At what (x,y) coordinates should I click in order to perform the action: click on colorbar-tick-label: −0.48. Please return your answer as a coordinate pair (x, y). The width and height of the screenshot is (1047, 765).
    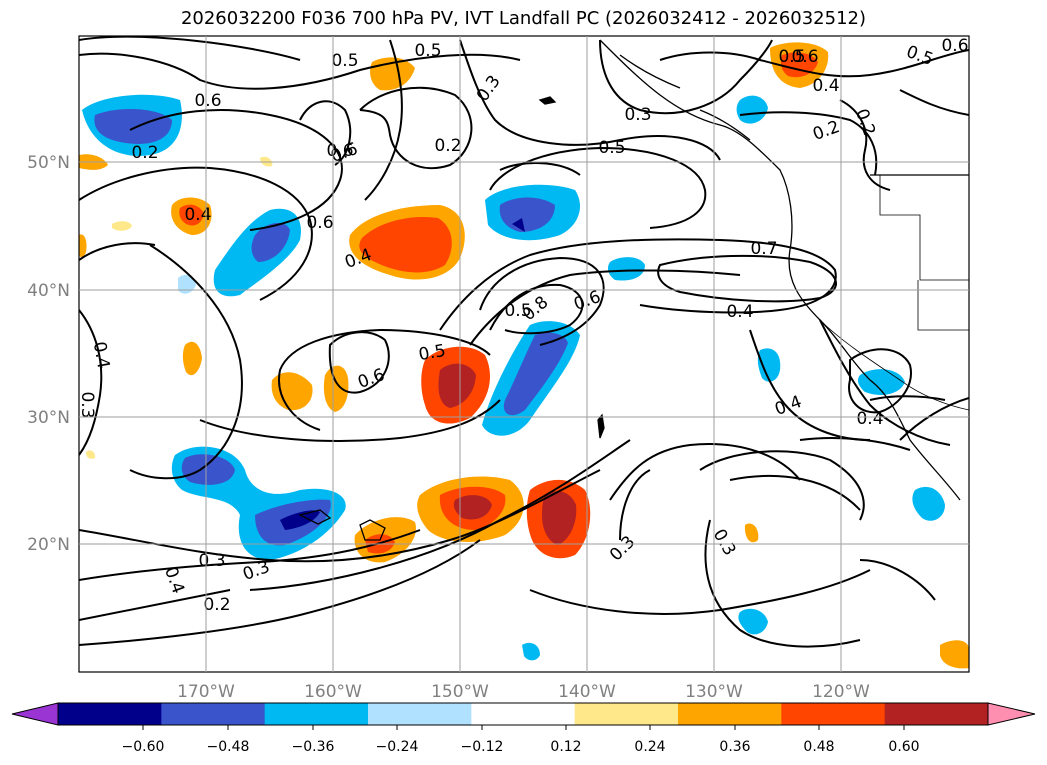
    Looking at the image, I should click on (228, 747).